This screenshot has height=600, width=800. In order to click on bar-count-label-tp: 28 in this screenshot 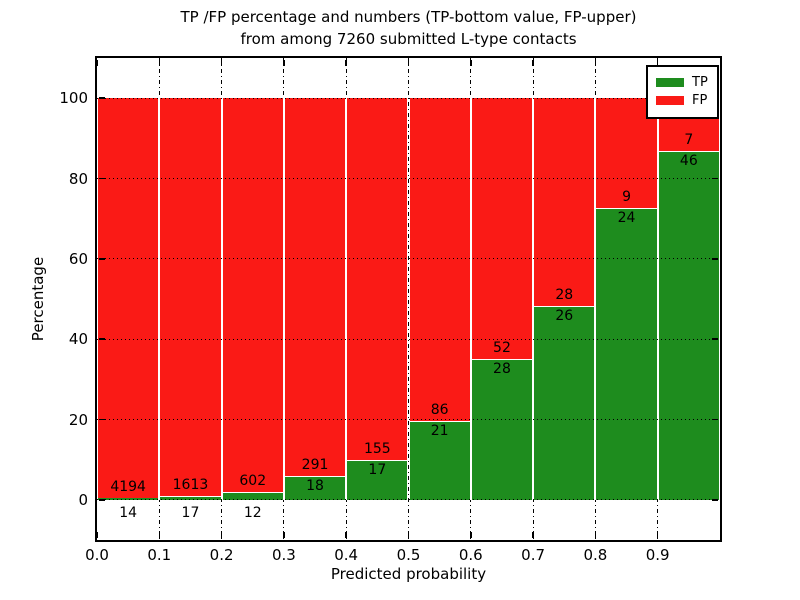, I will do `click(502, 369)`.